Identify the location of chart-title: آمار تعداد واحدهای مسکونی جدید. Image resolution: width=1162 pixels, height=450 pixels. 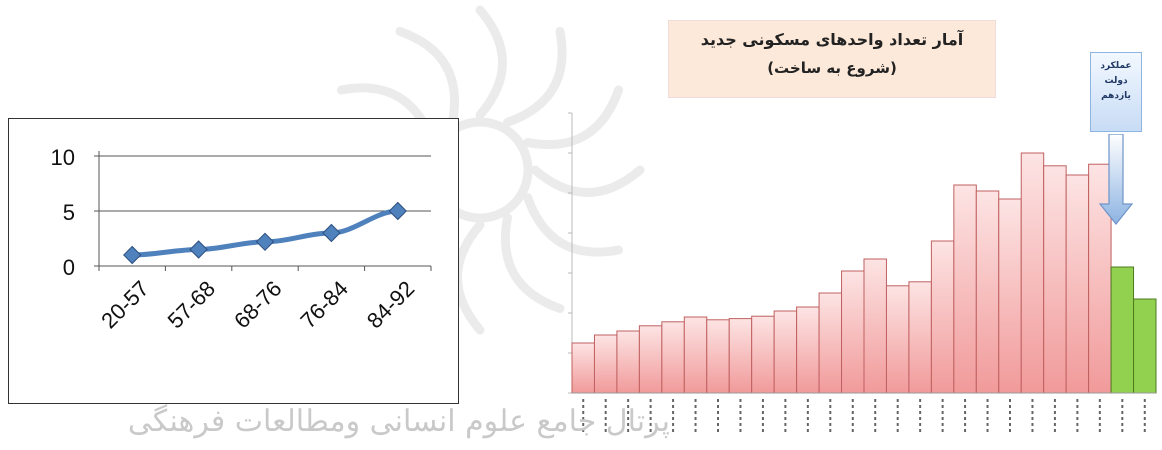
(832, 39).